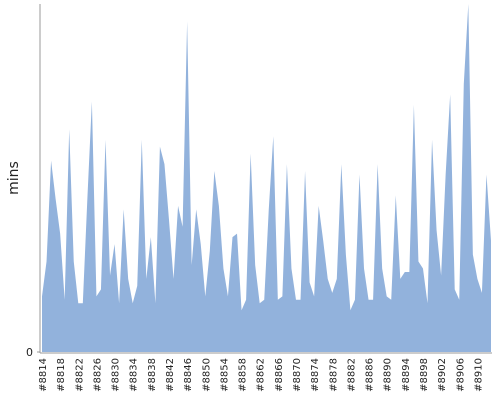  I want to click on x-tick-label: #8866, so click(279, 375).